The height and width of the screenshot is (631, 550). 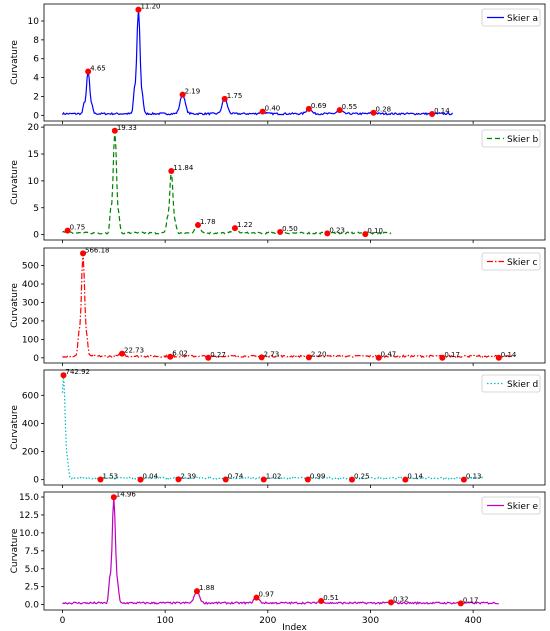 What do you see at coordinates (98, 68) in the screenshot?
I see `data-label: 4.65` at bounding box center [98, 68].